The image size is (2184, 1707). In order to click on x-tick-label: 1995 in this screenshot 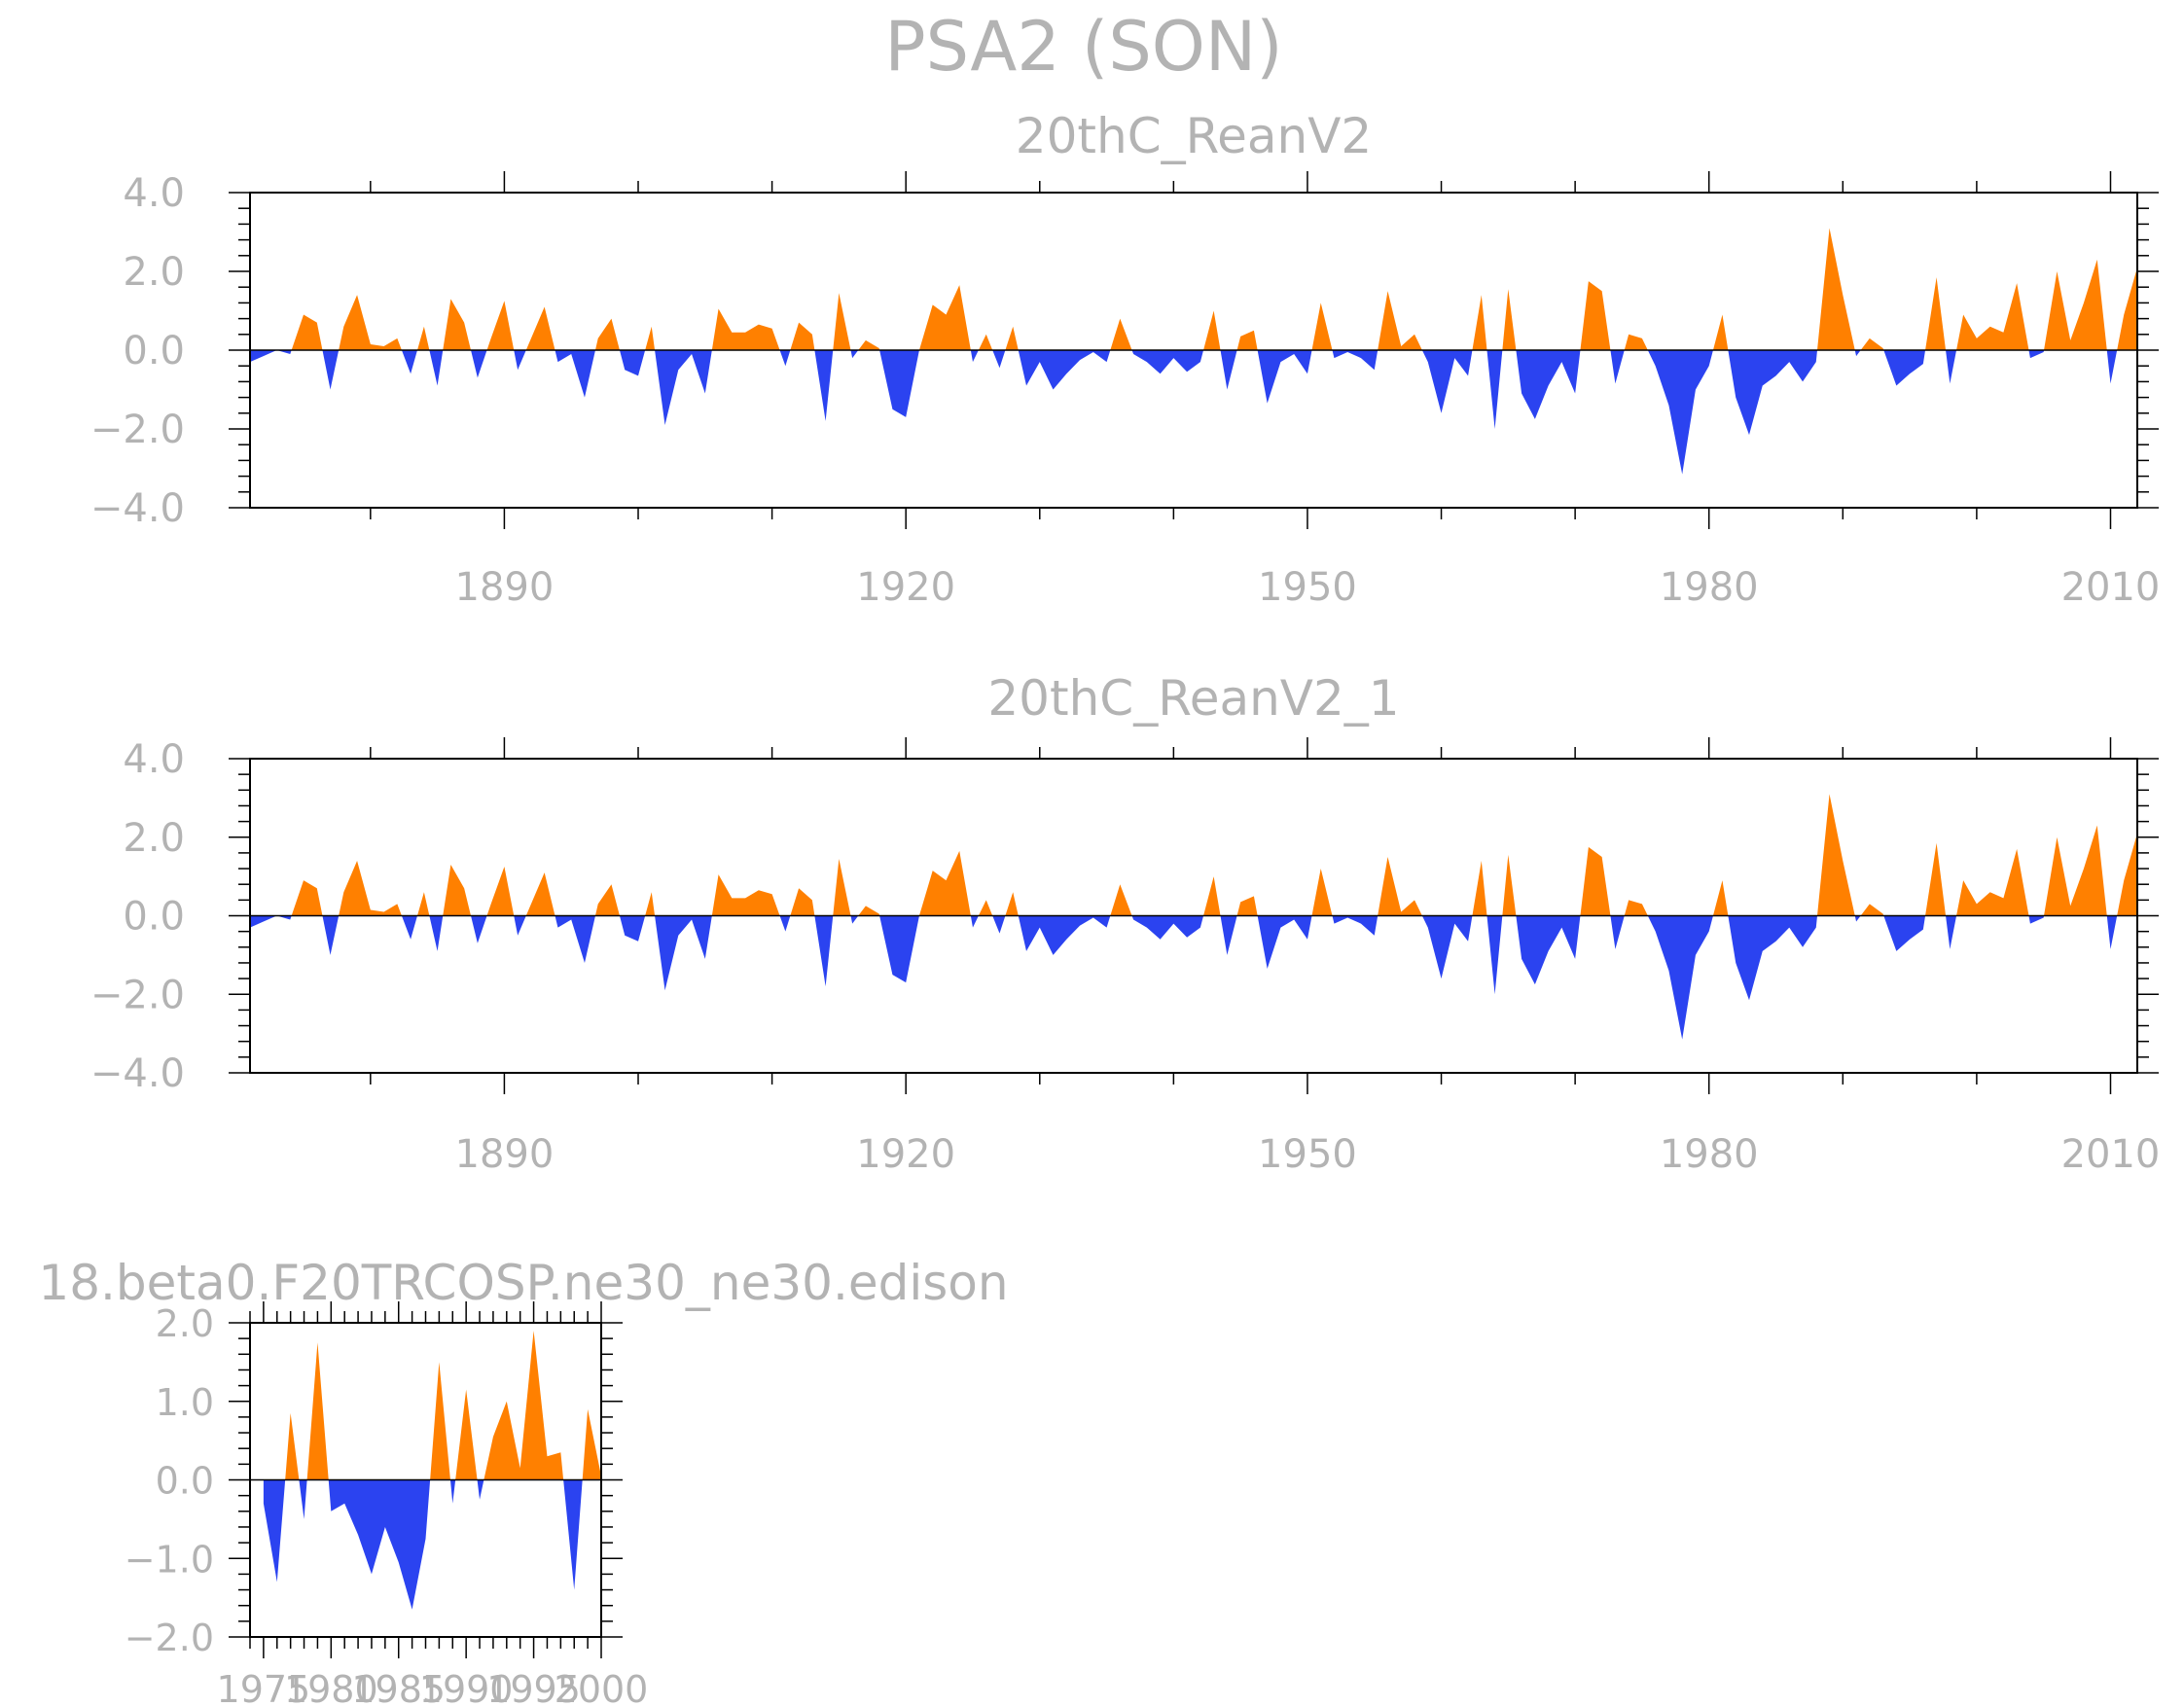, I will do `click(533, 1687)`.